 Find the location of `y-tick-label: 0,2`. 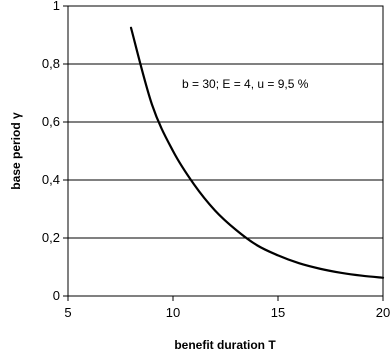

y-tick-label: 0,2 is located at coordinates (51, 237).